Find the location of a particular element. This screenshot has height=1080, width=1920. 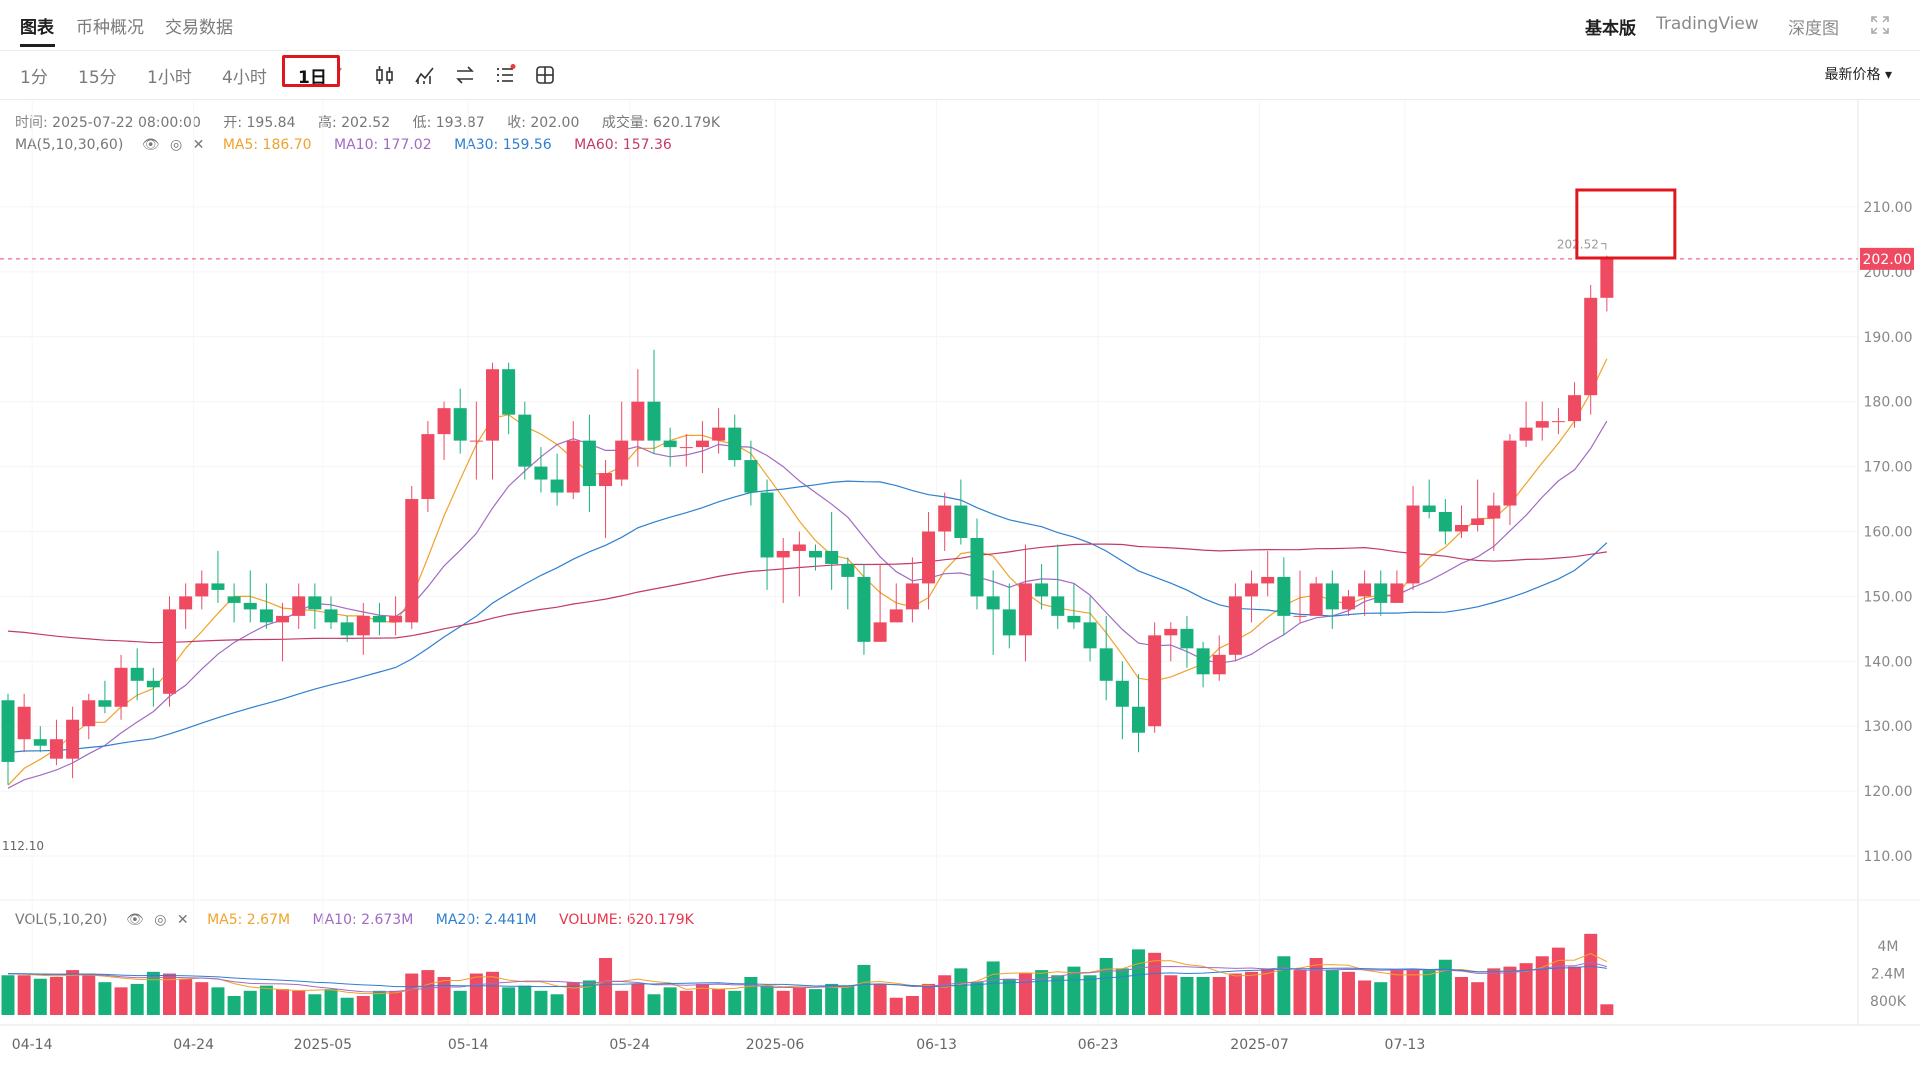

low-label: 低: is located at coordinates (422, 123).